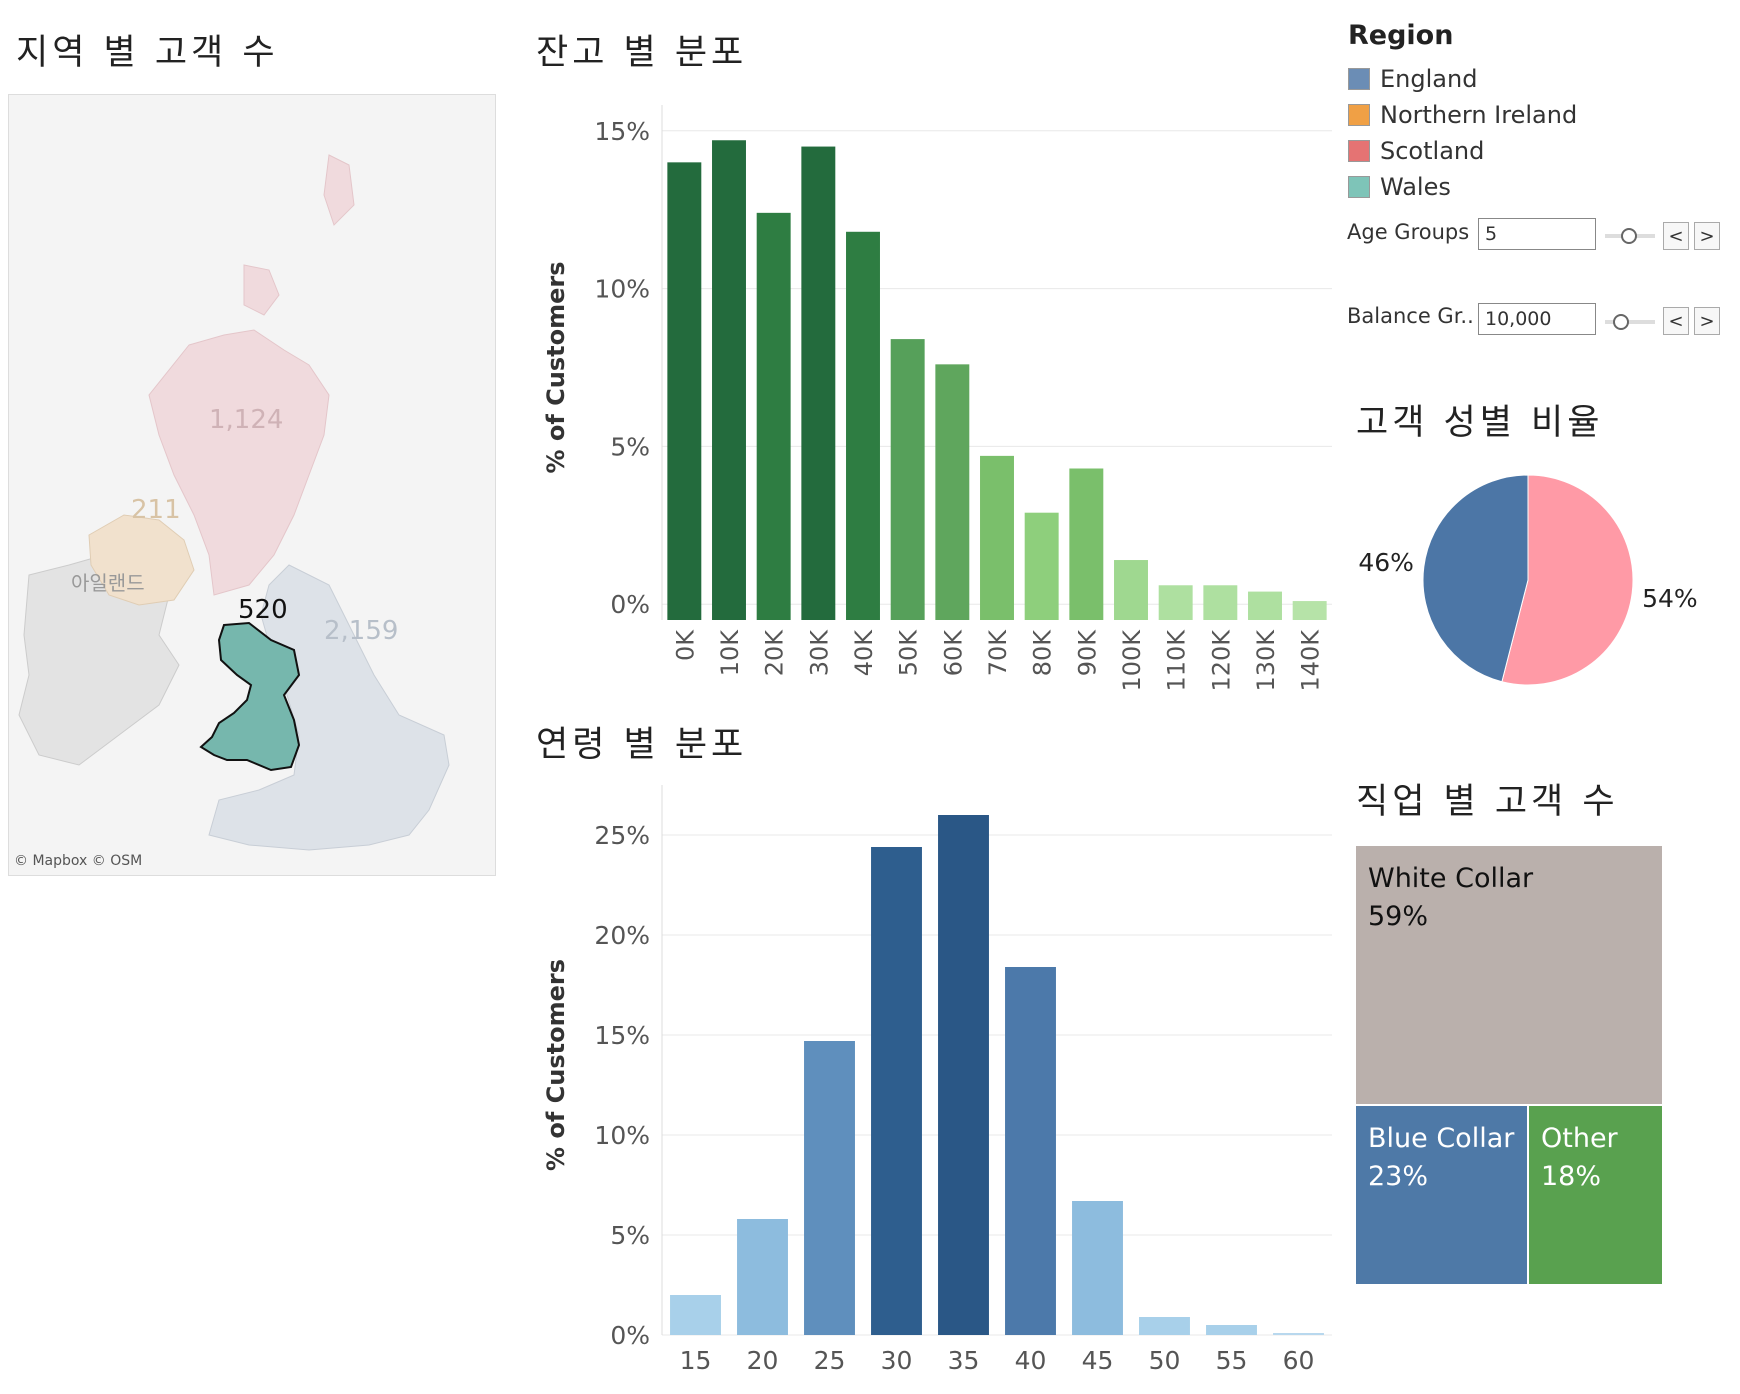  I want to click on treemap-value: 59%, so click(1398, 916).